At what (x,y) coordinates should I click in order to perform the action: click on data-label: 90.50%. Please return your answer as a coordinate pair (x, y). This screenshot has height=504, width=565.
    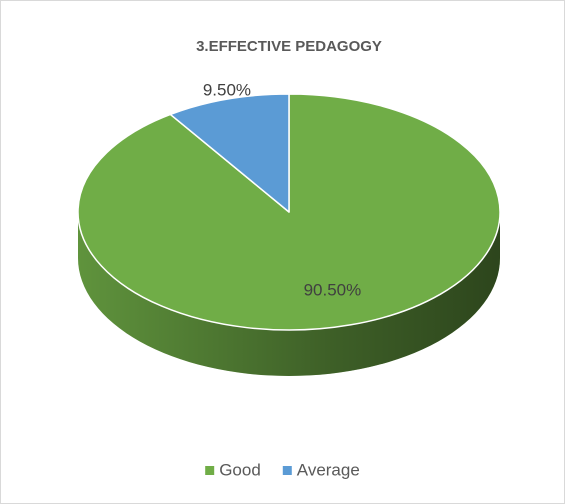
    Looking at the image, I should click on (333, 289).